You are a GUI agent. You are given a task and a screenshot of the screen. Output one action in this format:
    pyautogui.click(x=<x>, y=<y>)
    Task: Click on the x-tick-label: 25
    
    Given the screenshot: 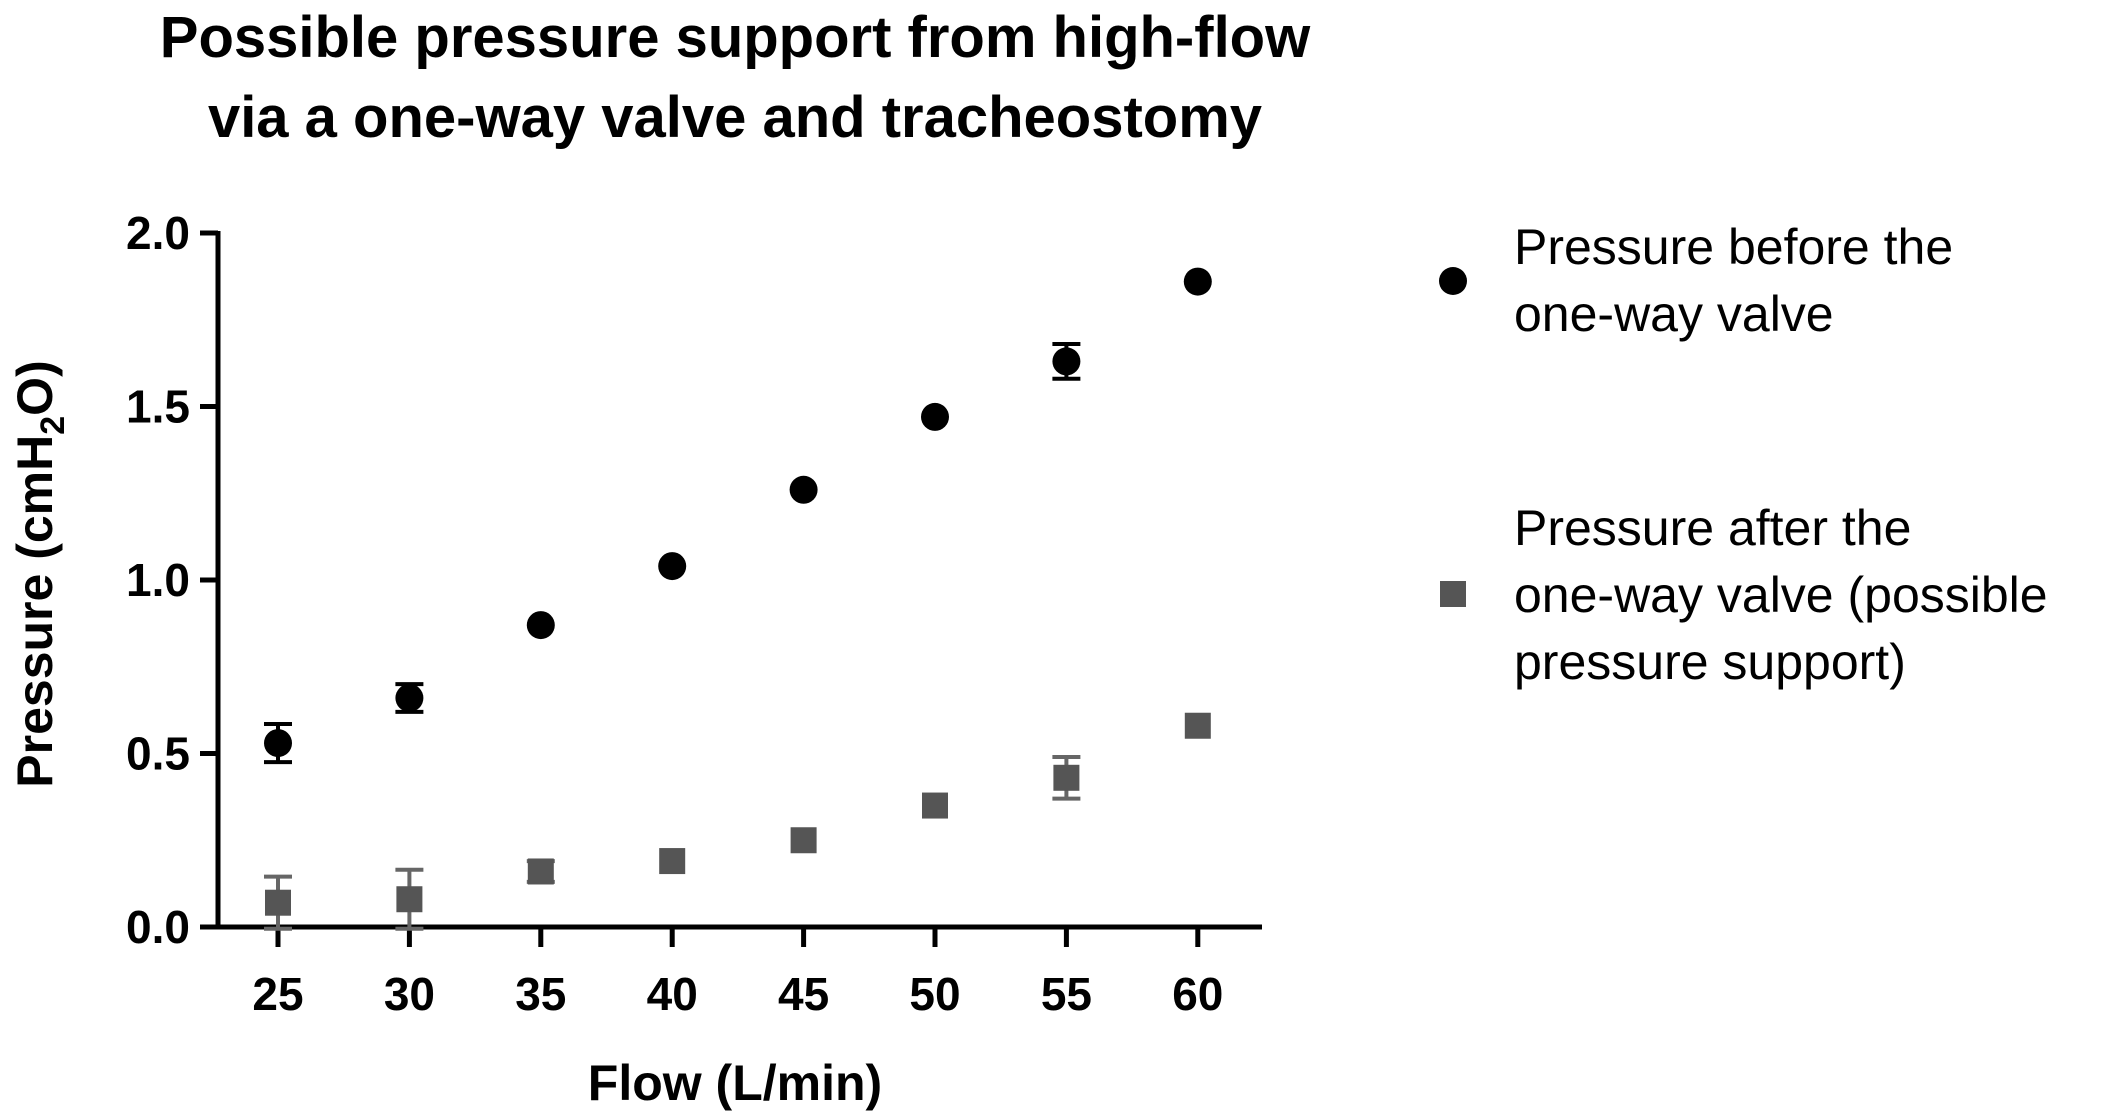 What is the action you would take?
    pyautogui.click(x=277, y=994)
    